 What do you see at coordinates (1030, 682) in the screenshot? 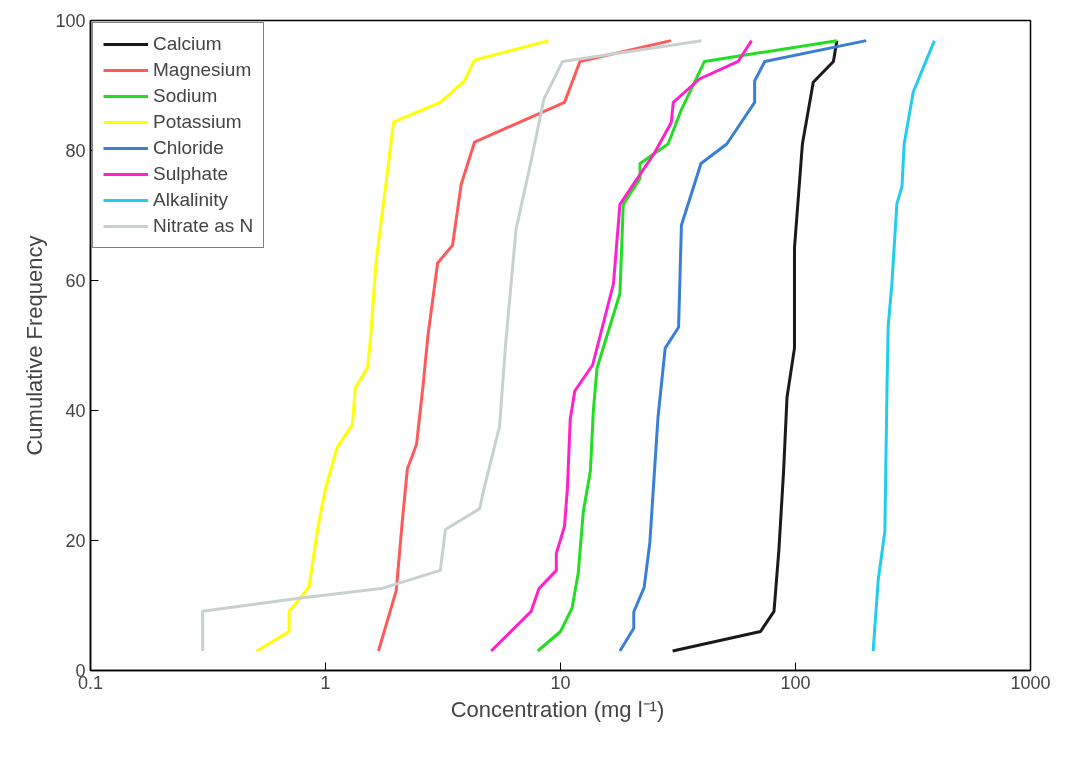
I see `x-tick-label: 1000` at bounding box center [1030, 682].